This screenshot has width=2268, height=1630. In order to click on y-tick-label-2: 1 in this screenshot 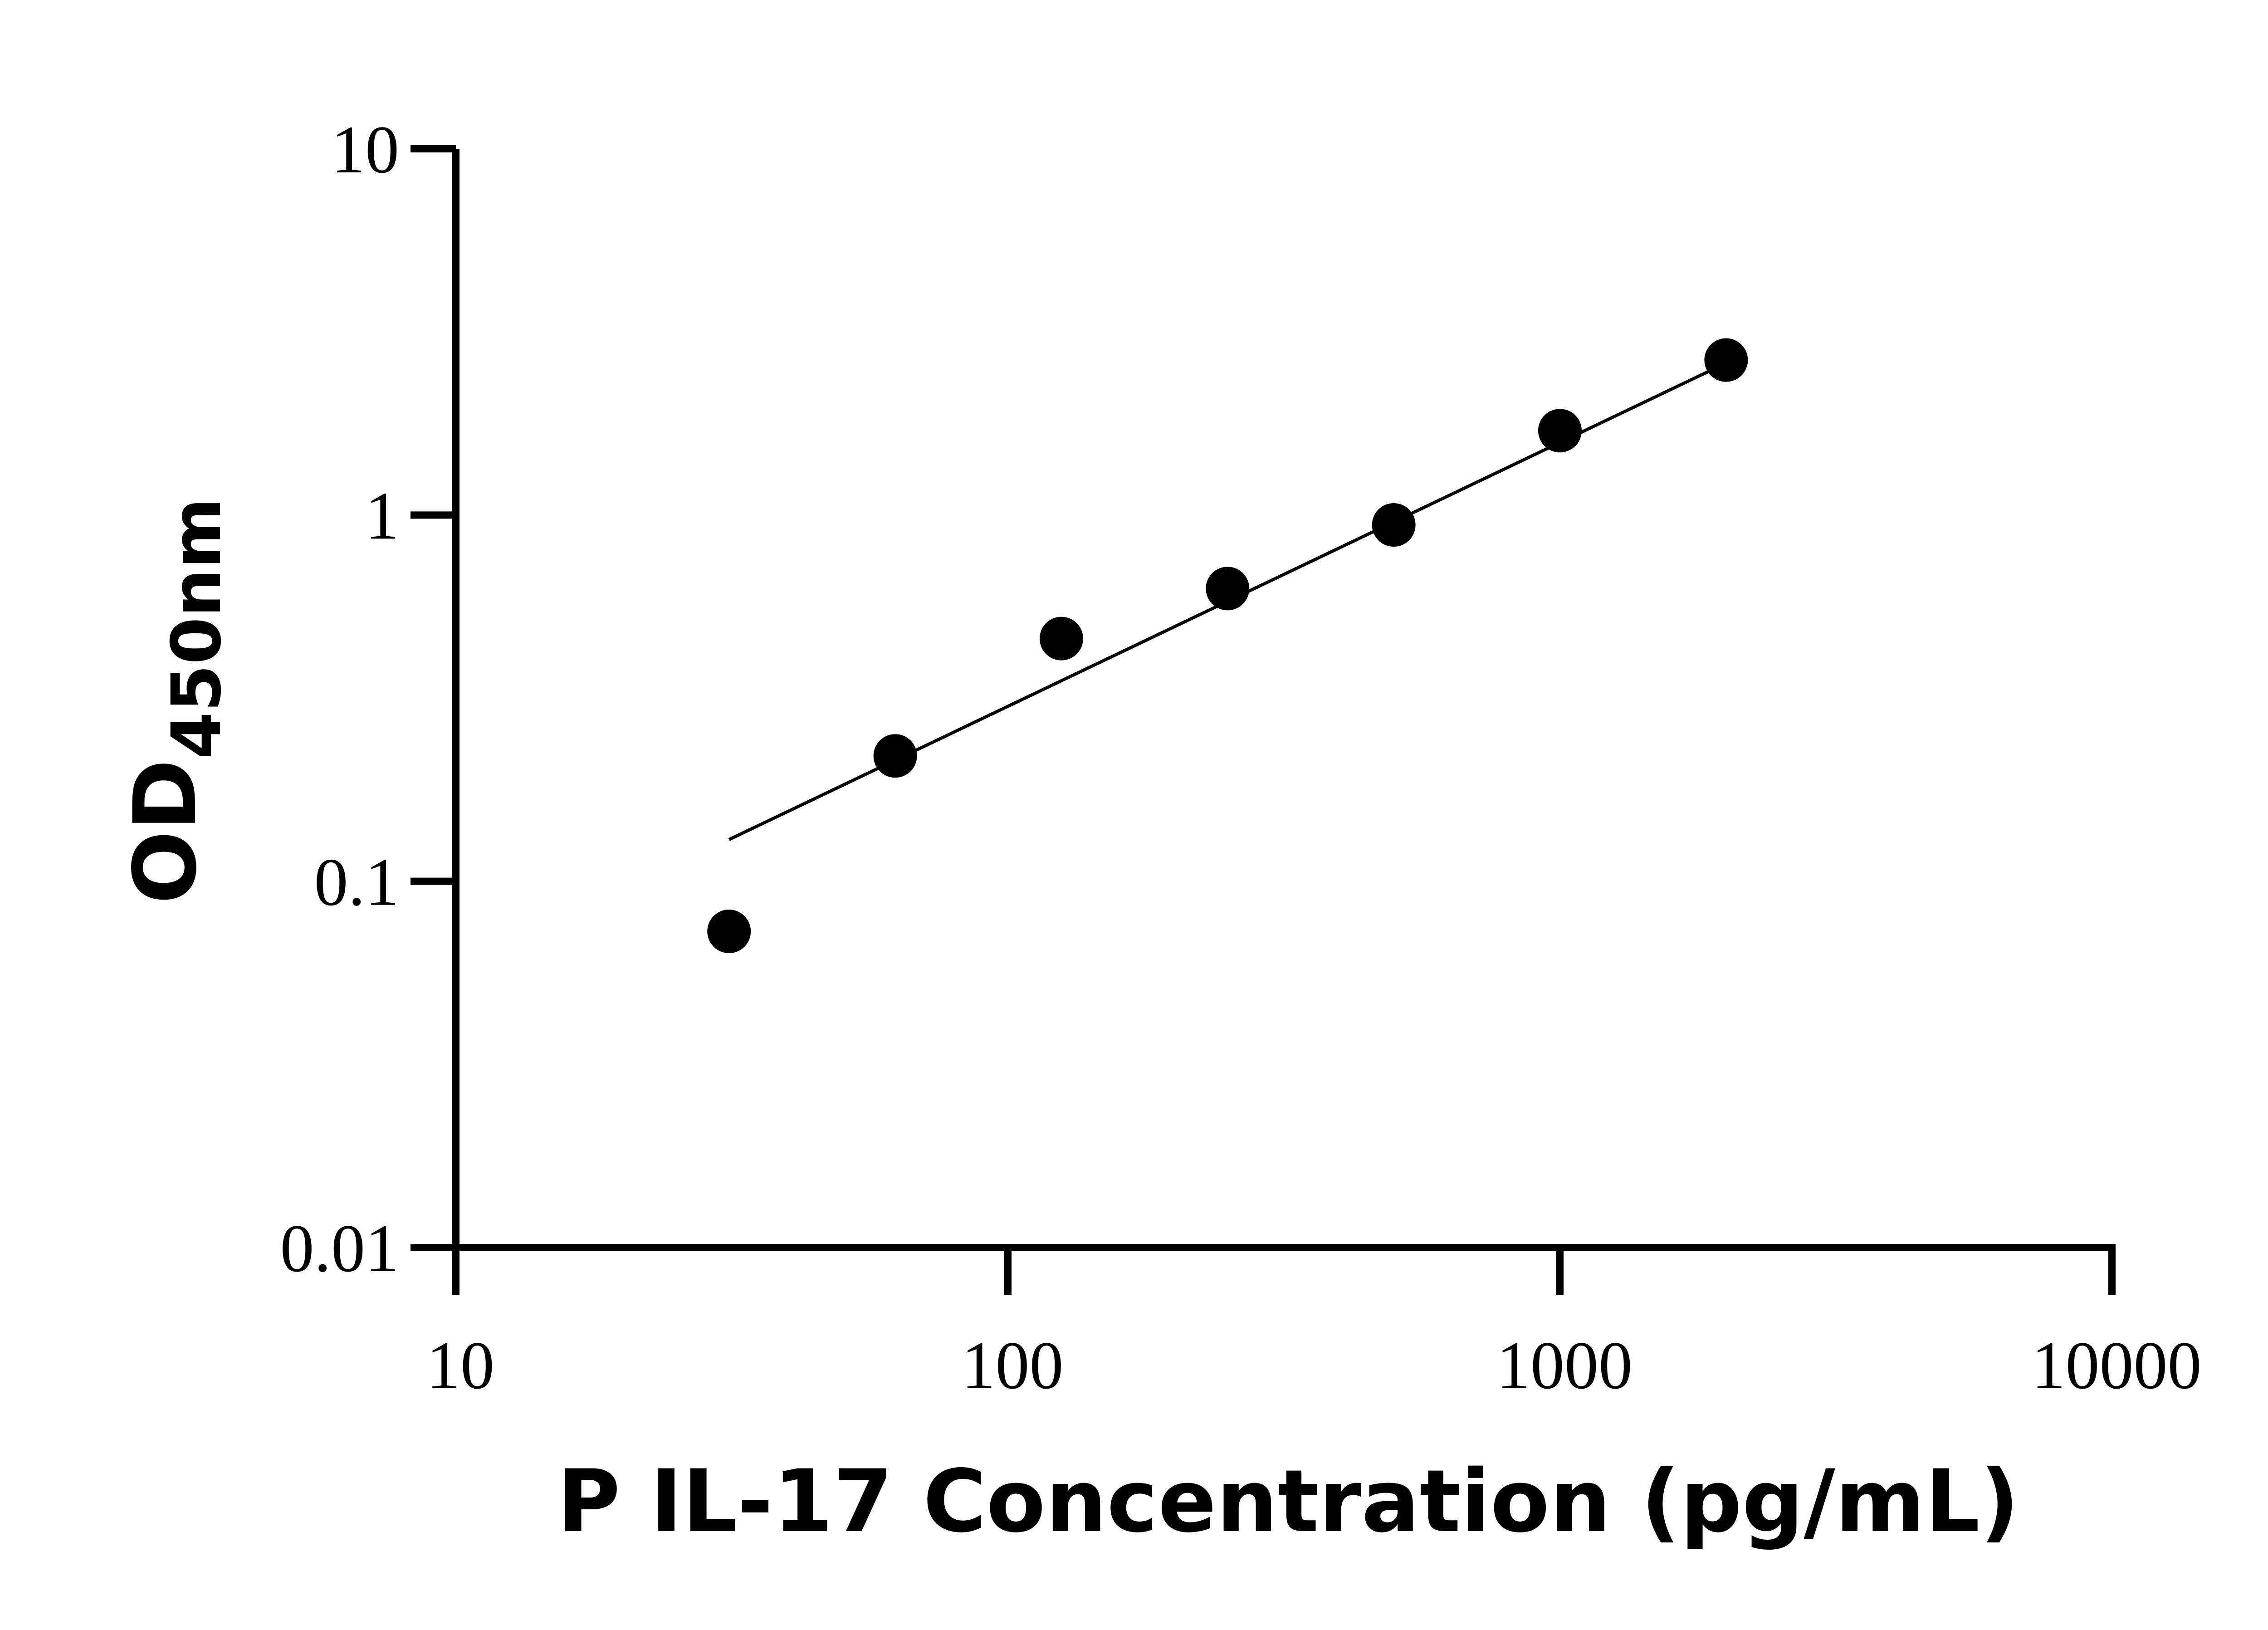, I will do `click(382, 515)`.